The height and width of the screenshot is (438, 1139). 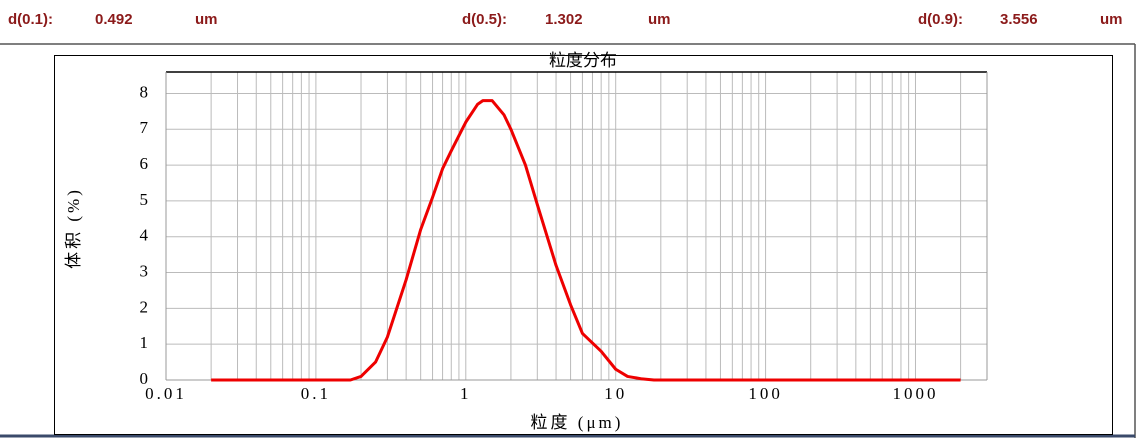 I want to click on header-value: 3.556, so click(x=1019, y=19).